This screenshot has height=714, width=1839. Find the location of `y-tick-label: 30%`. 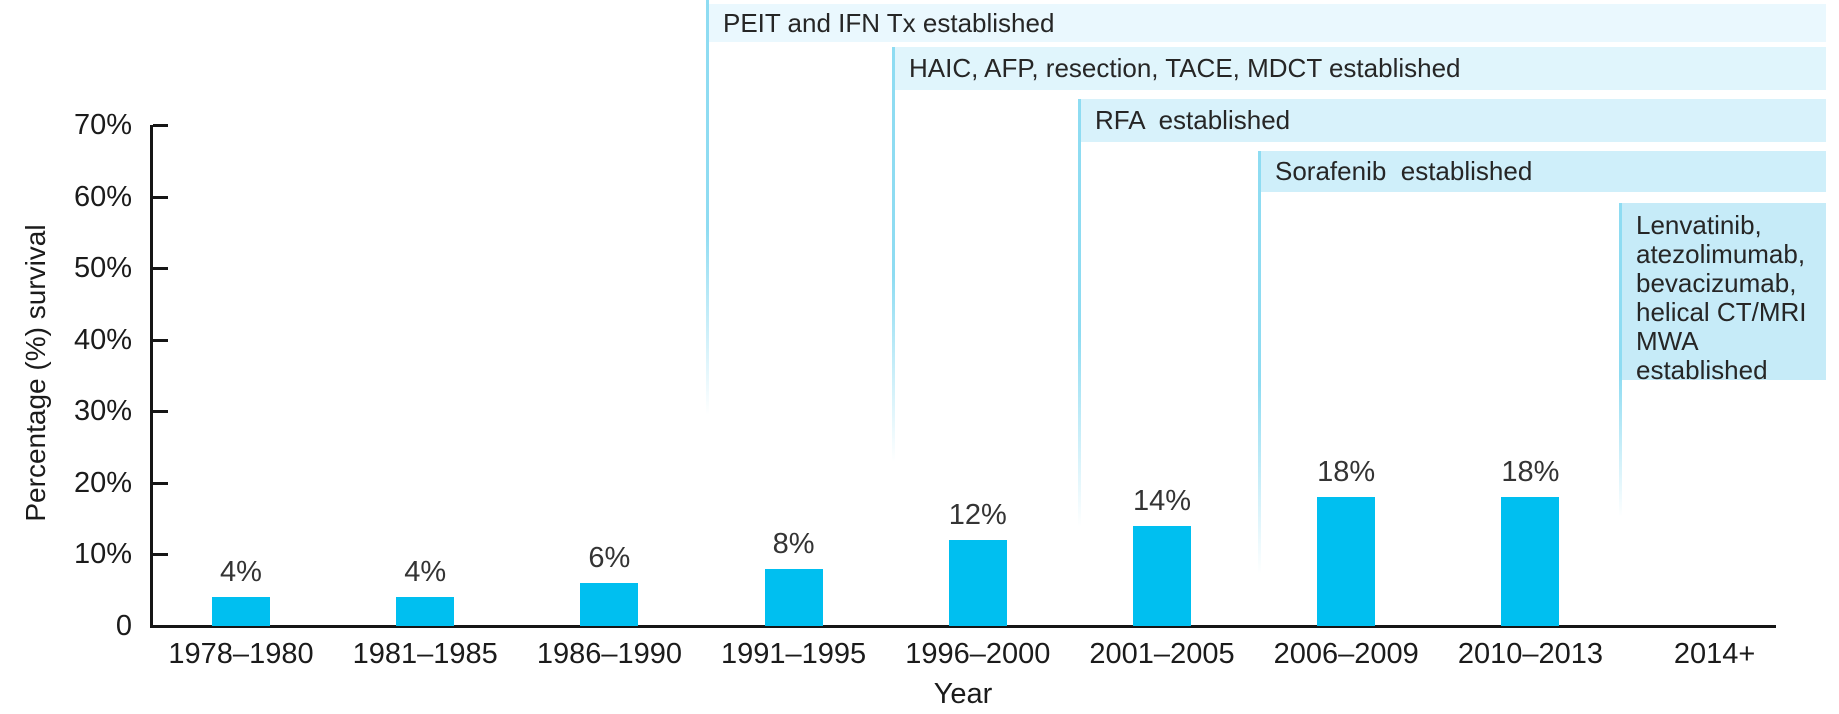

y-tick-label: 30% is located at coordinates (102, 411).